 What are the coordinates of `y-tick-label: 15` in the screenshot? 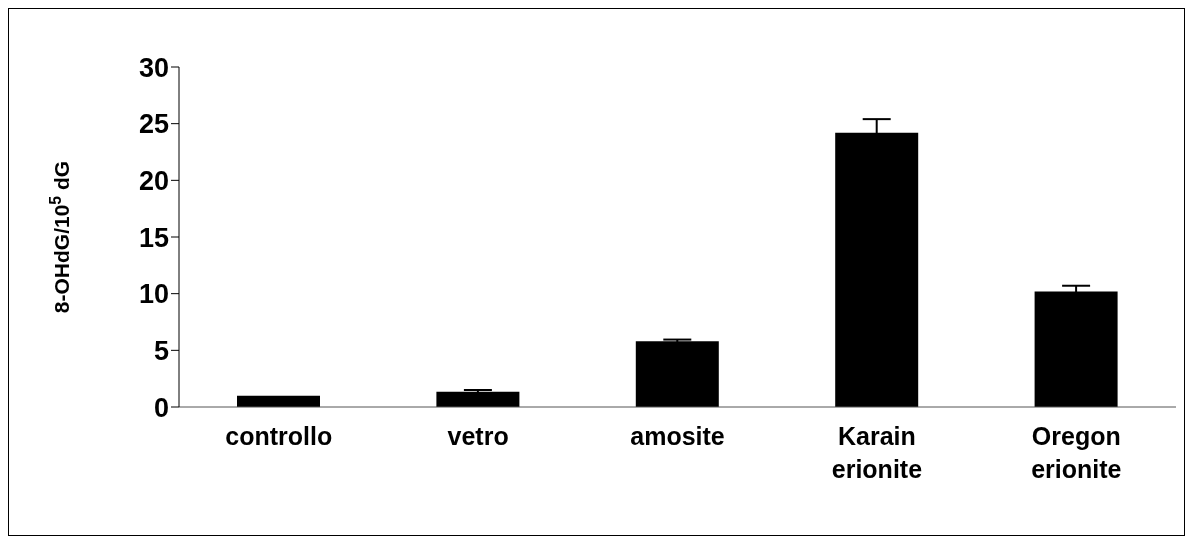 It's located at (153, 237).